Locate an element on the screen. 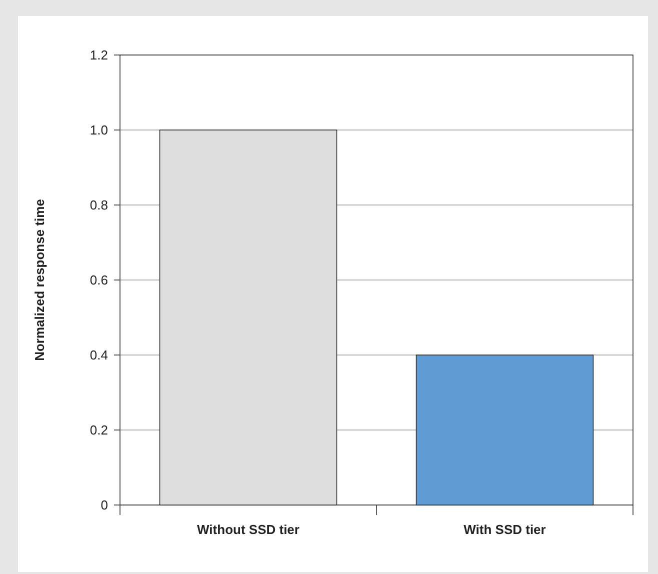 Image resolution: width=658 pixels, height=574 pixels. y-axis-title: Normalized response time is located at coordinates (39, 280).